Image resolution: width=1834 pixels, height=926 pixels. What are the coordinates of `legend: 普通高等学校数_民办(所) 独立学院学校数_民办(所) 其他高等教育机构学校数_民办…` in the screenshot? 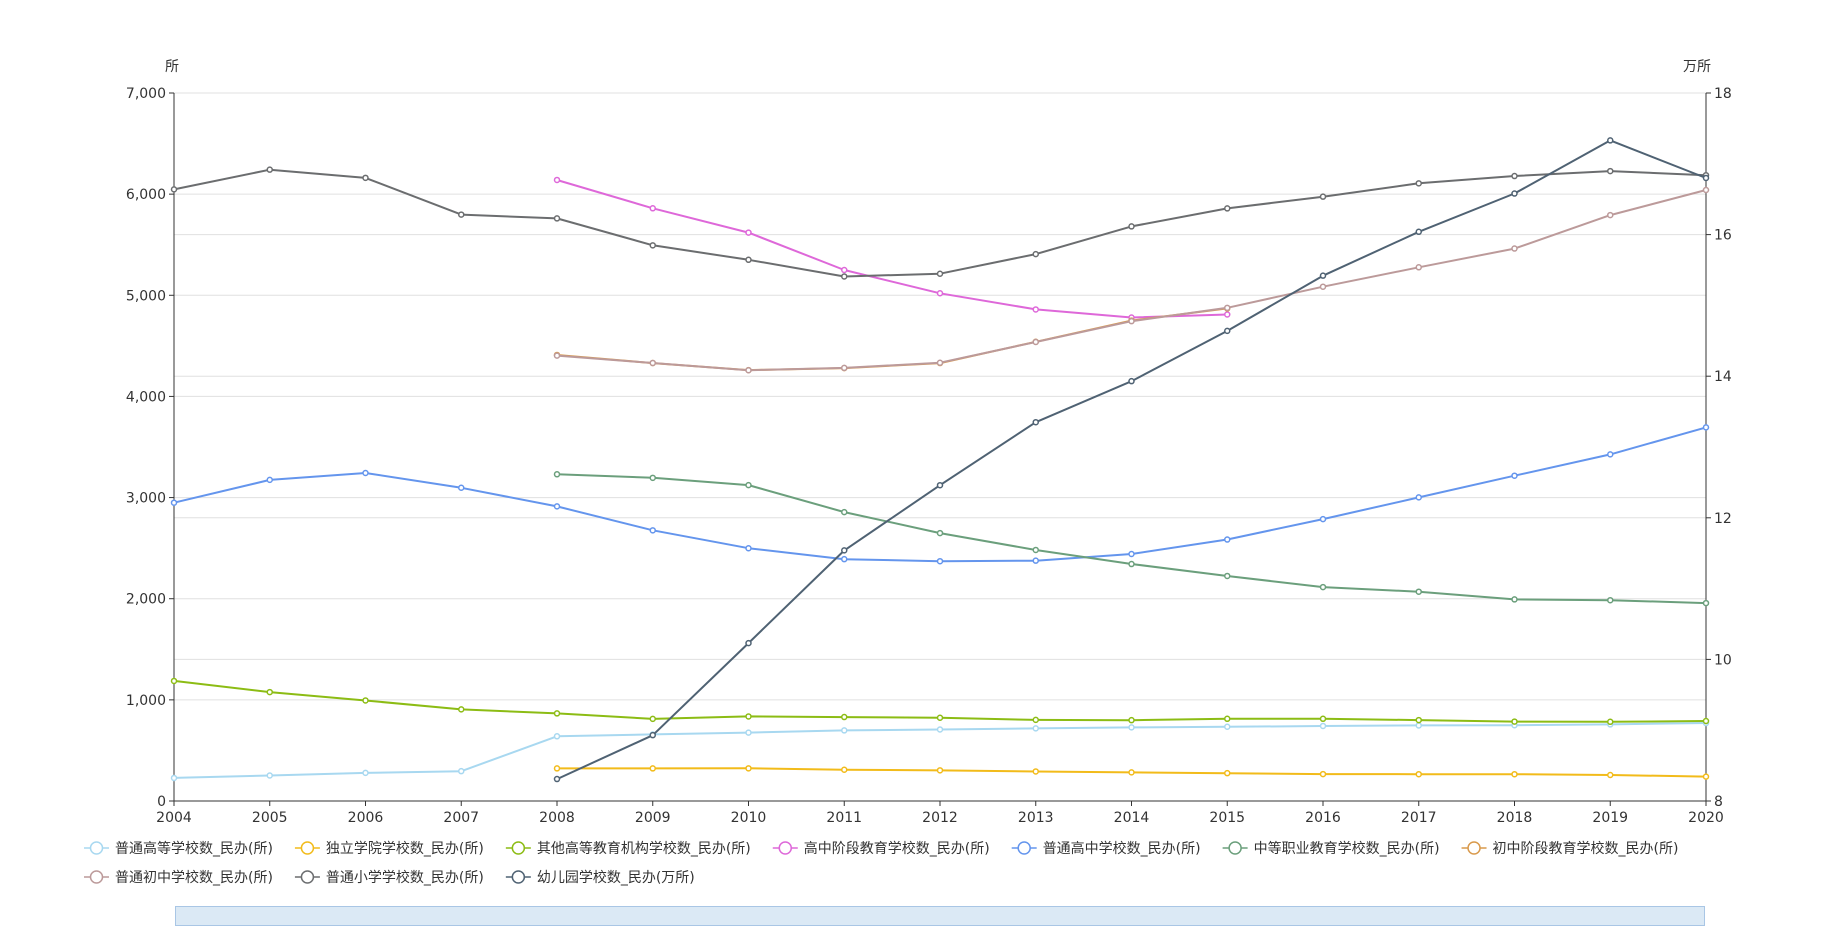 It's located at (881, 863).